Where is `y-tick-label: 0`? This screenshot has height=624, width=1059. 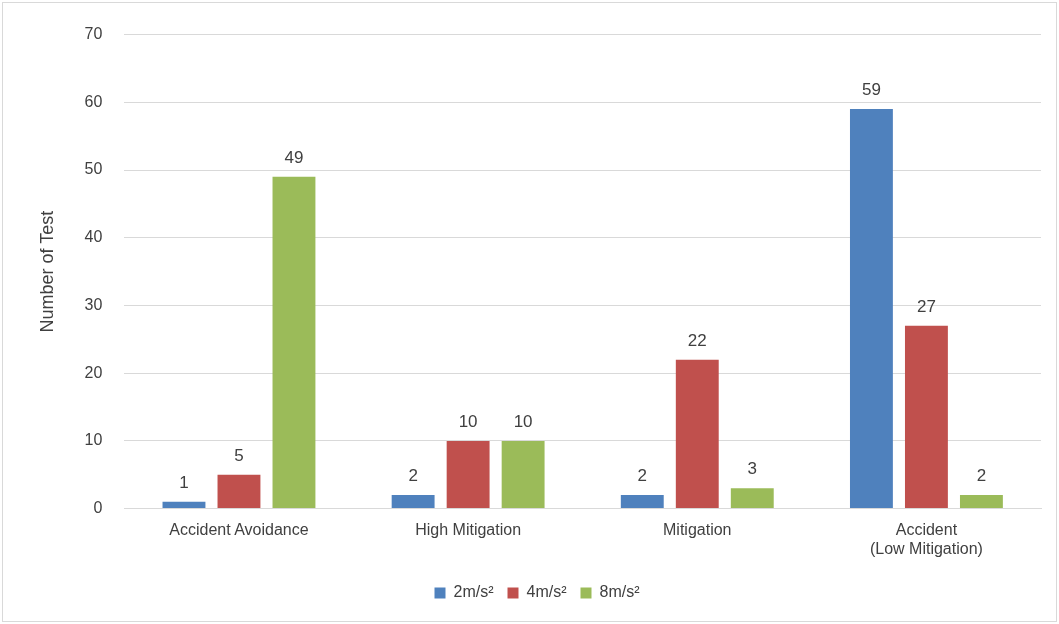 y-tick-label: 0 is located at coordinates (98, 508).